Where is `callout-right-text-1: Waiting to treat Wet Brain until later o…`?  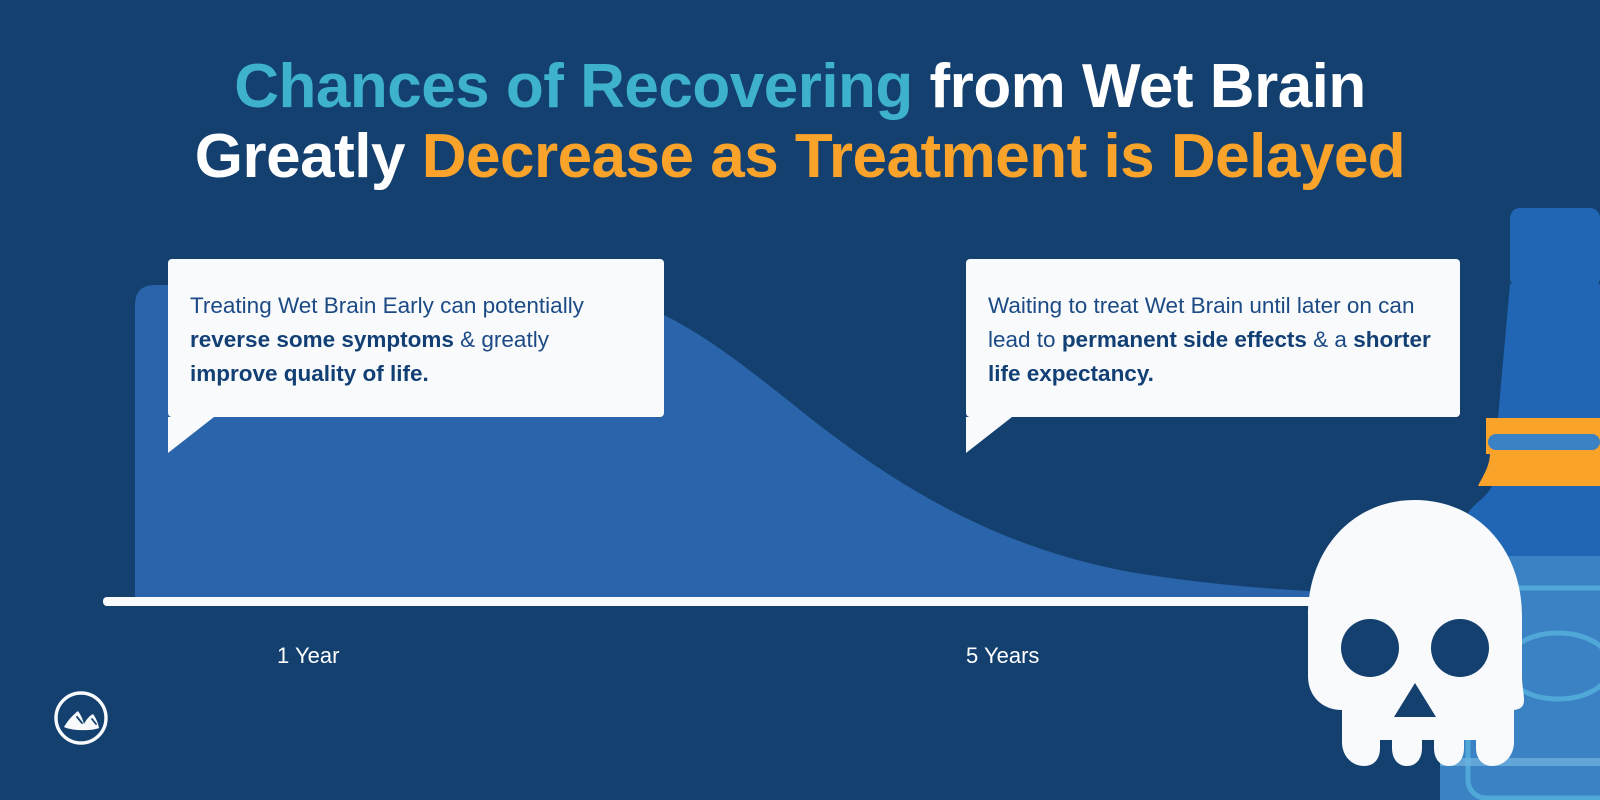
callout-right-text-1: Waiting to treat Wet Brain until later o… is located at coordinates (1201, 323).